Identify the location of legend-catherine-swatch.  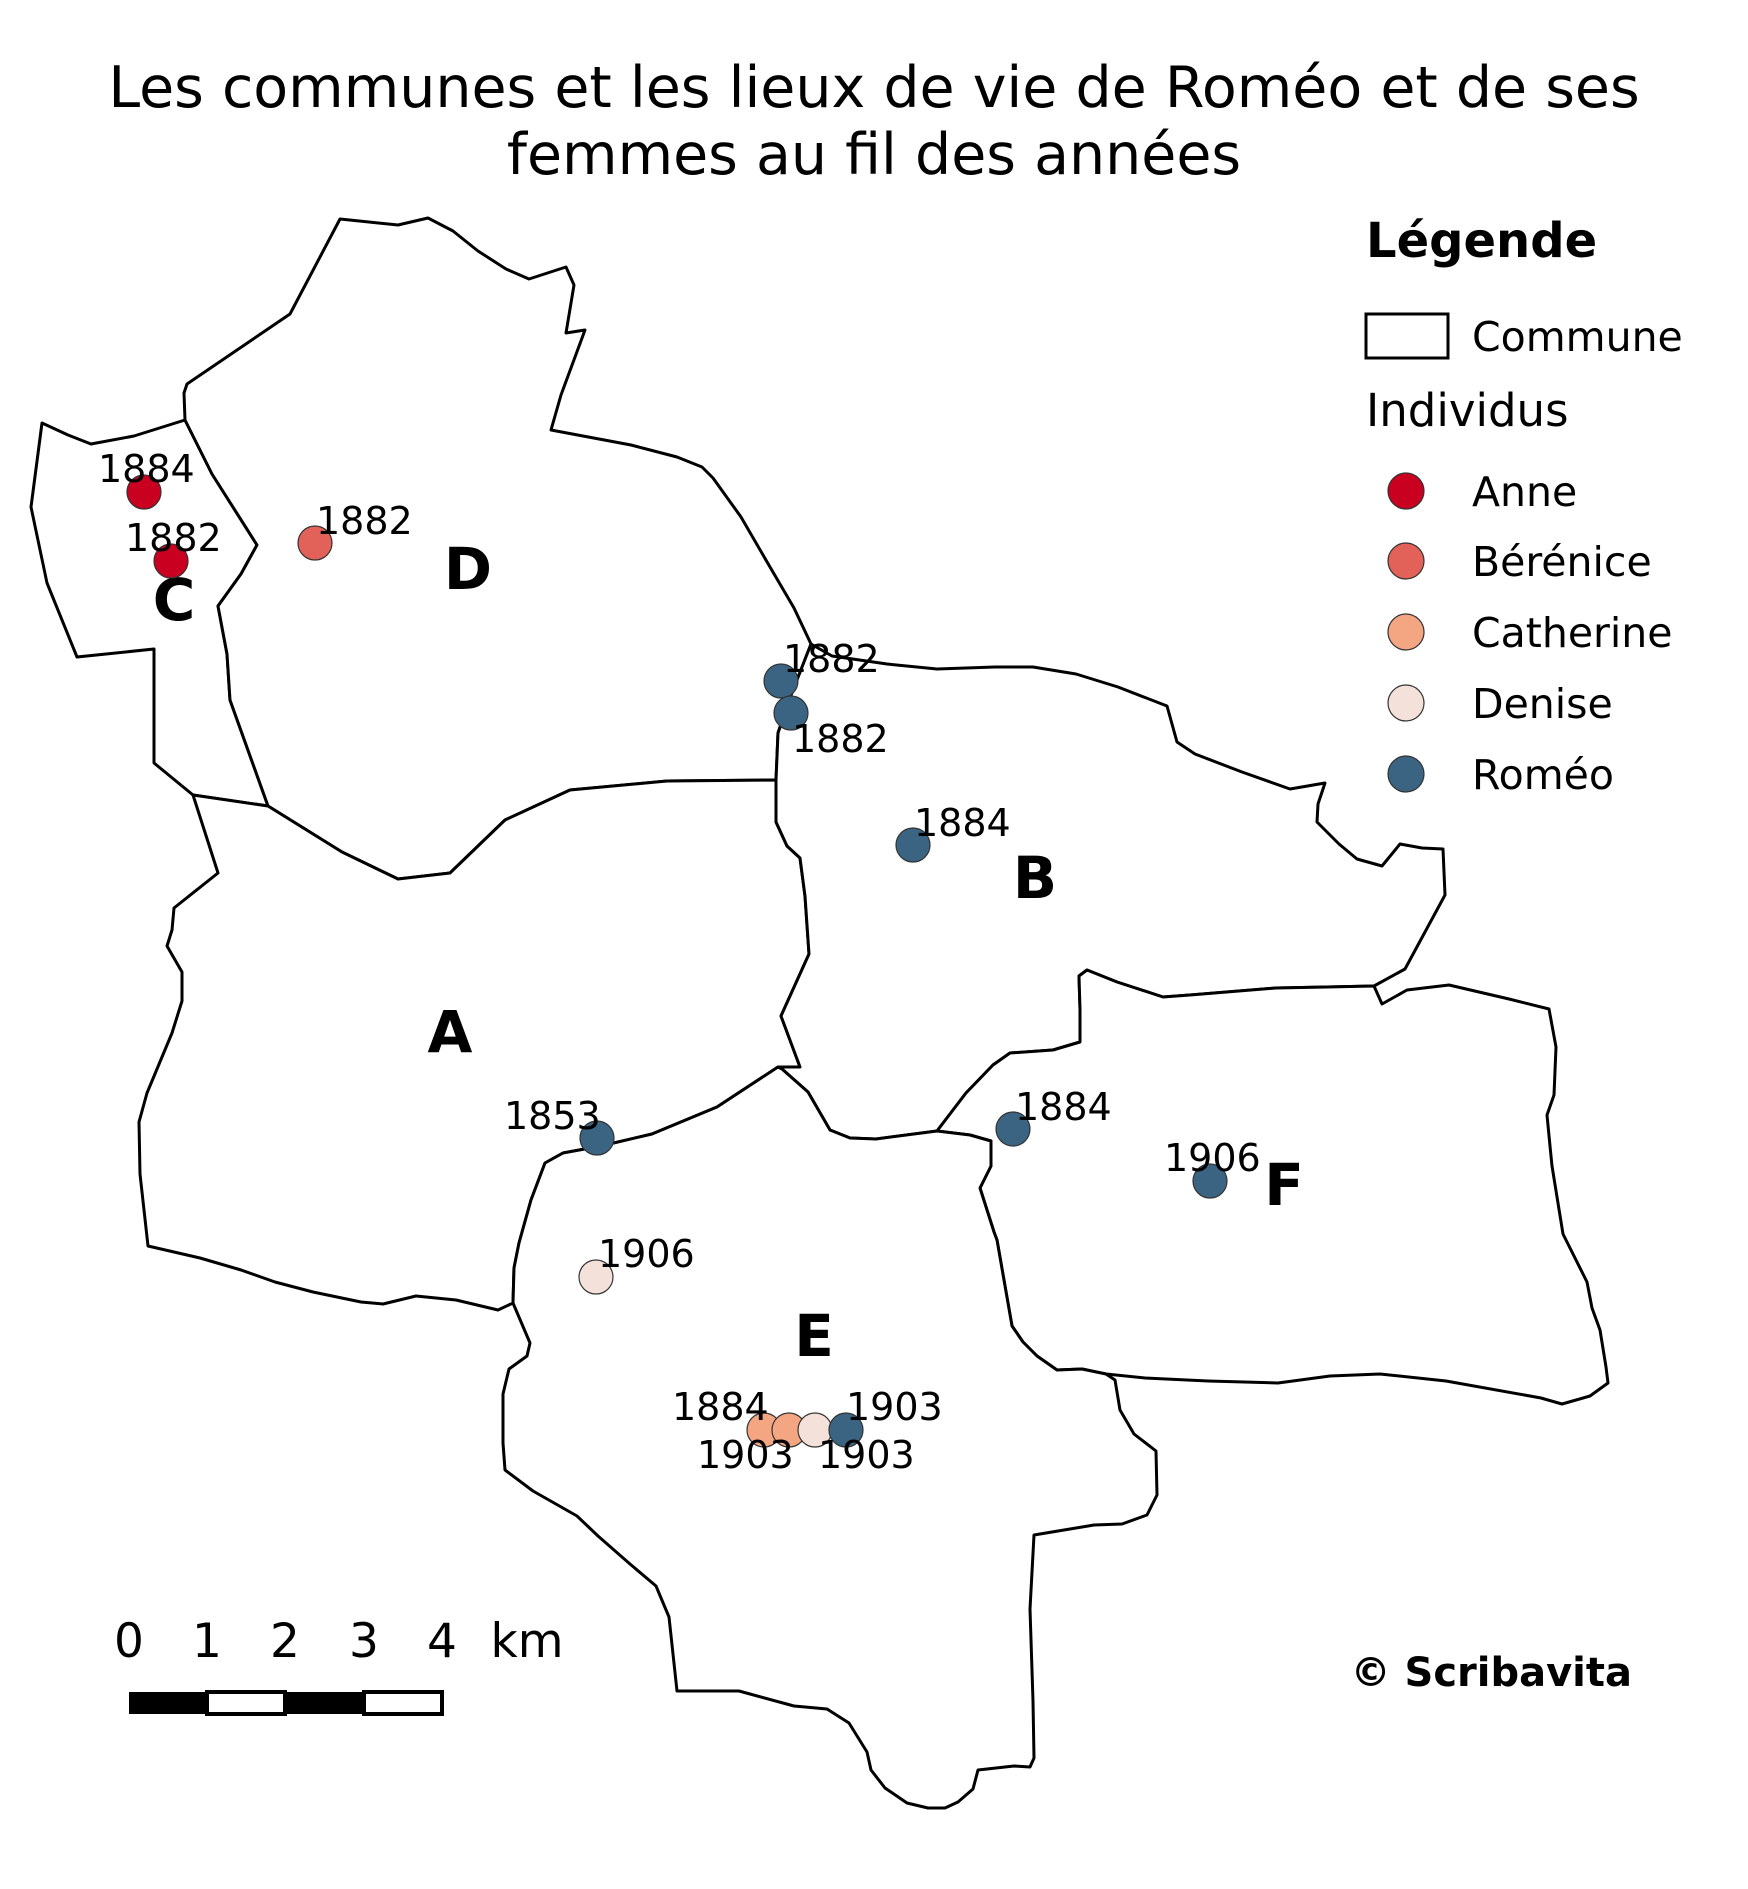
(1406, 632).